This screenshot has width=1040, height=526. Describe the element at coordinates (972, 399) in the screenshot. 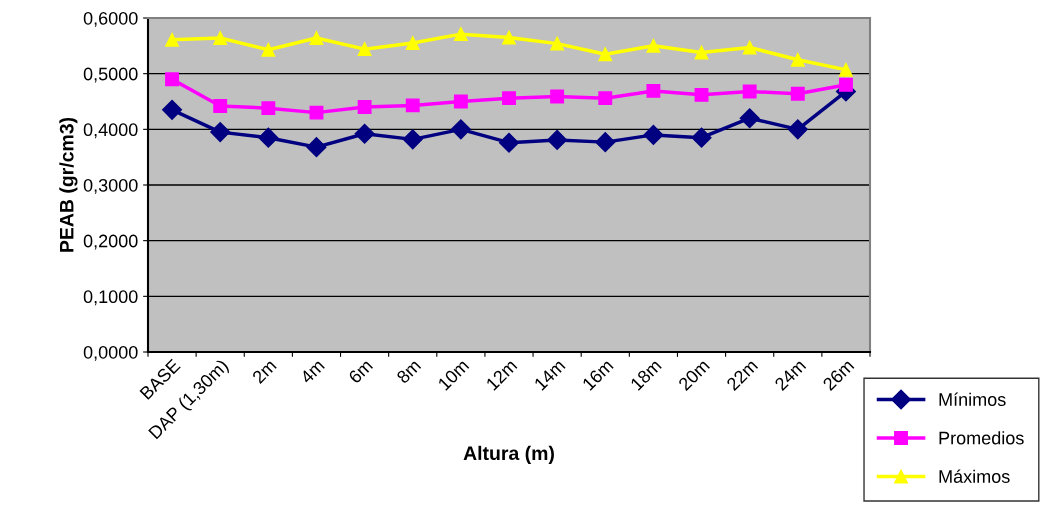

I see `legend-label: Mínimos` at that location.